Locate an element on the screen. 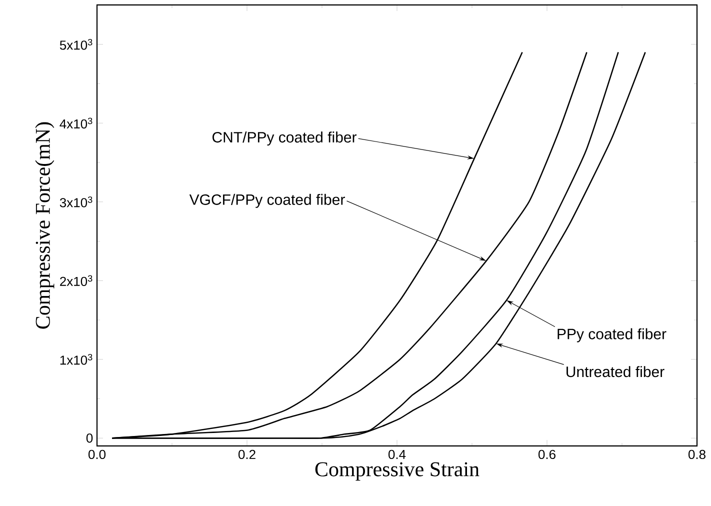 The width and height of the screenshot is (711, 506). y-tick-label: 0 is located at coordinates (89, 438).